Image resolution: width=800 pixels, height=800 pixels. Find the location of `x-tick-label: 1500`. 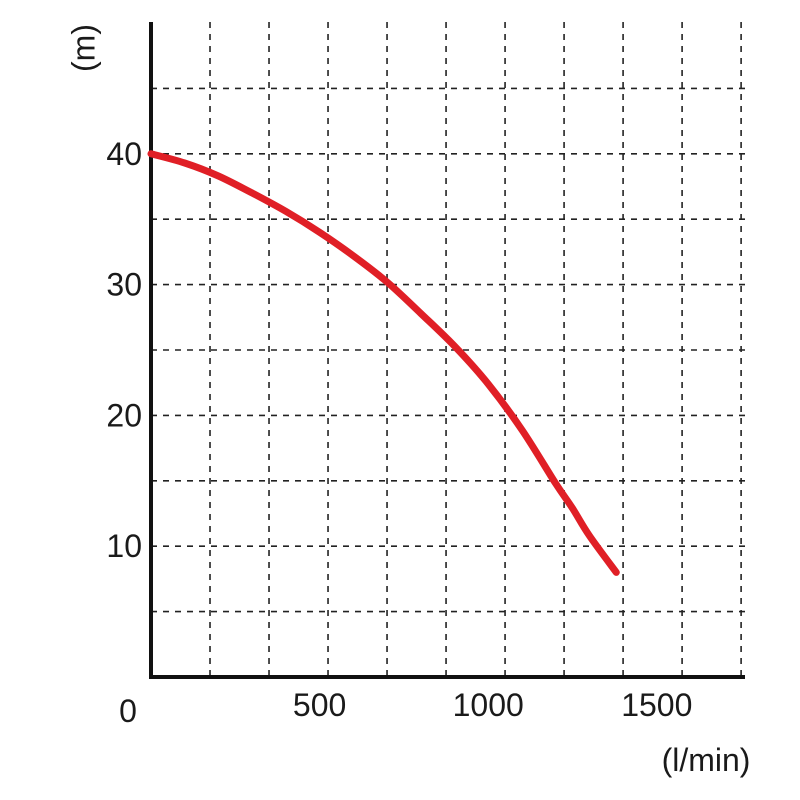

x-tick-label: 1500 is located at coordinates (656, 705).